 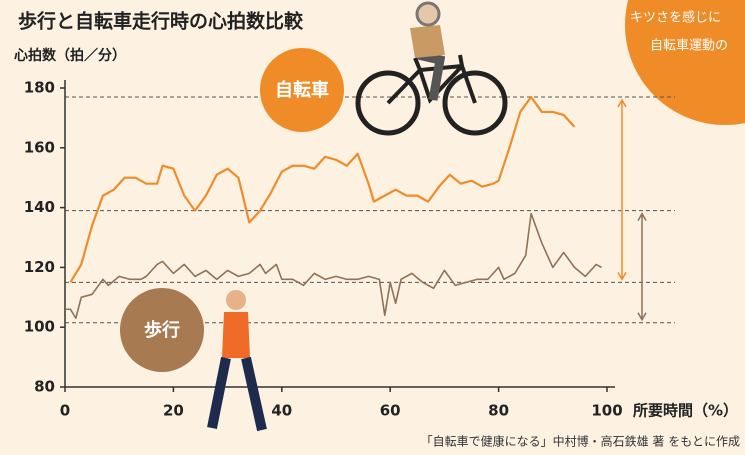 I want to click on x-axis-label: 所要時間（%）, so click(x=685, y=411).